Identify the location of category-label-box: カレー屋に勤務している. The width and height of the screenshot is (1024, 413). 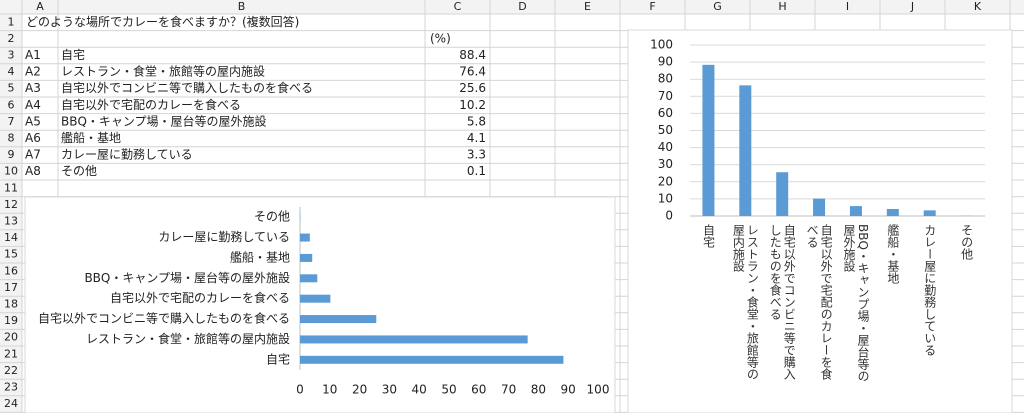
(930, 306).